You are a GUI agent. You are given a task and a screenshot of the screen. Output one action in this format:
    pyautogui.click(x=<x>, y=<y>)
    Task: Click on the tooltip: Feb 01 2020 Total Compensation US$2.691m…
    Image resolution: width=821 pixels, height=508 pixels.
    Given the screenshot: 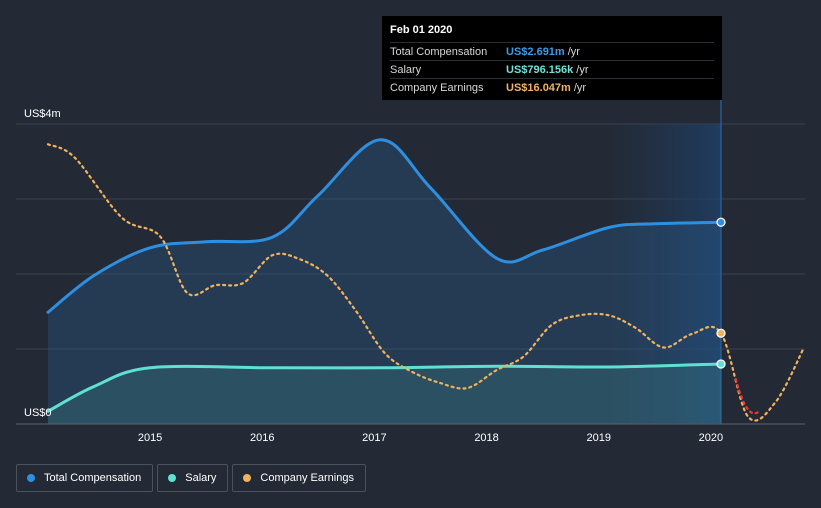 What is the action you would take?
    pyautogui.click(x=552, y=58)
    